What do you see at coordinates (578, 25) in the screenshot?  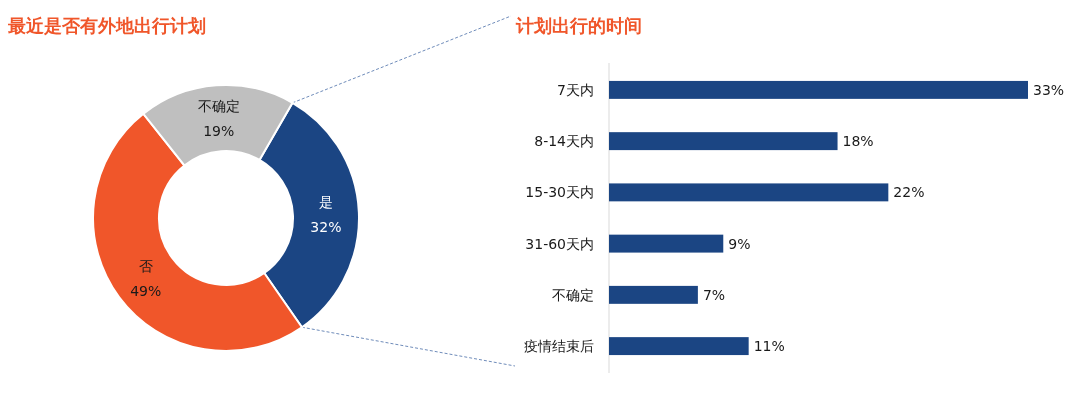 I see `chart-title: 计划出行的时间` at bounding box center [578, 25].